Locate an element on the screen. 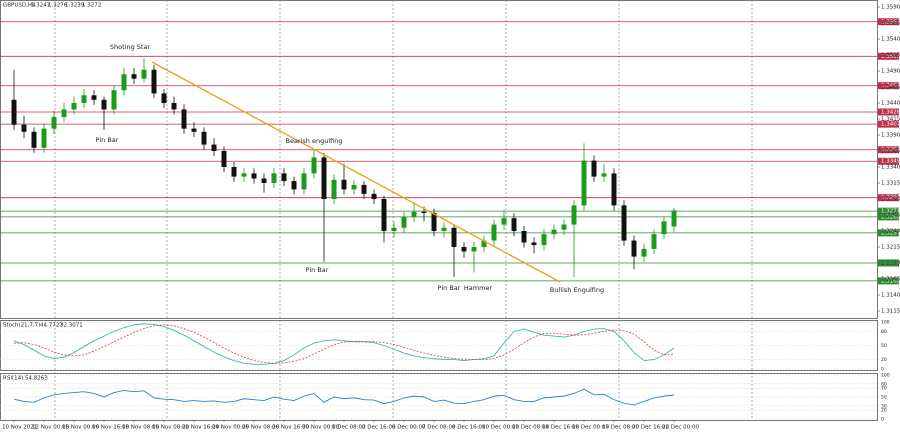 This screenshot has width=900, height=433. level-label: 1.3190 is located at coordinates (890, 263).